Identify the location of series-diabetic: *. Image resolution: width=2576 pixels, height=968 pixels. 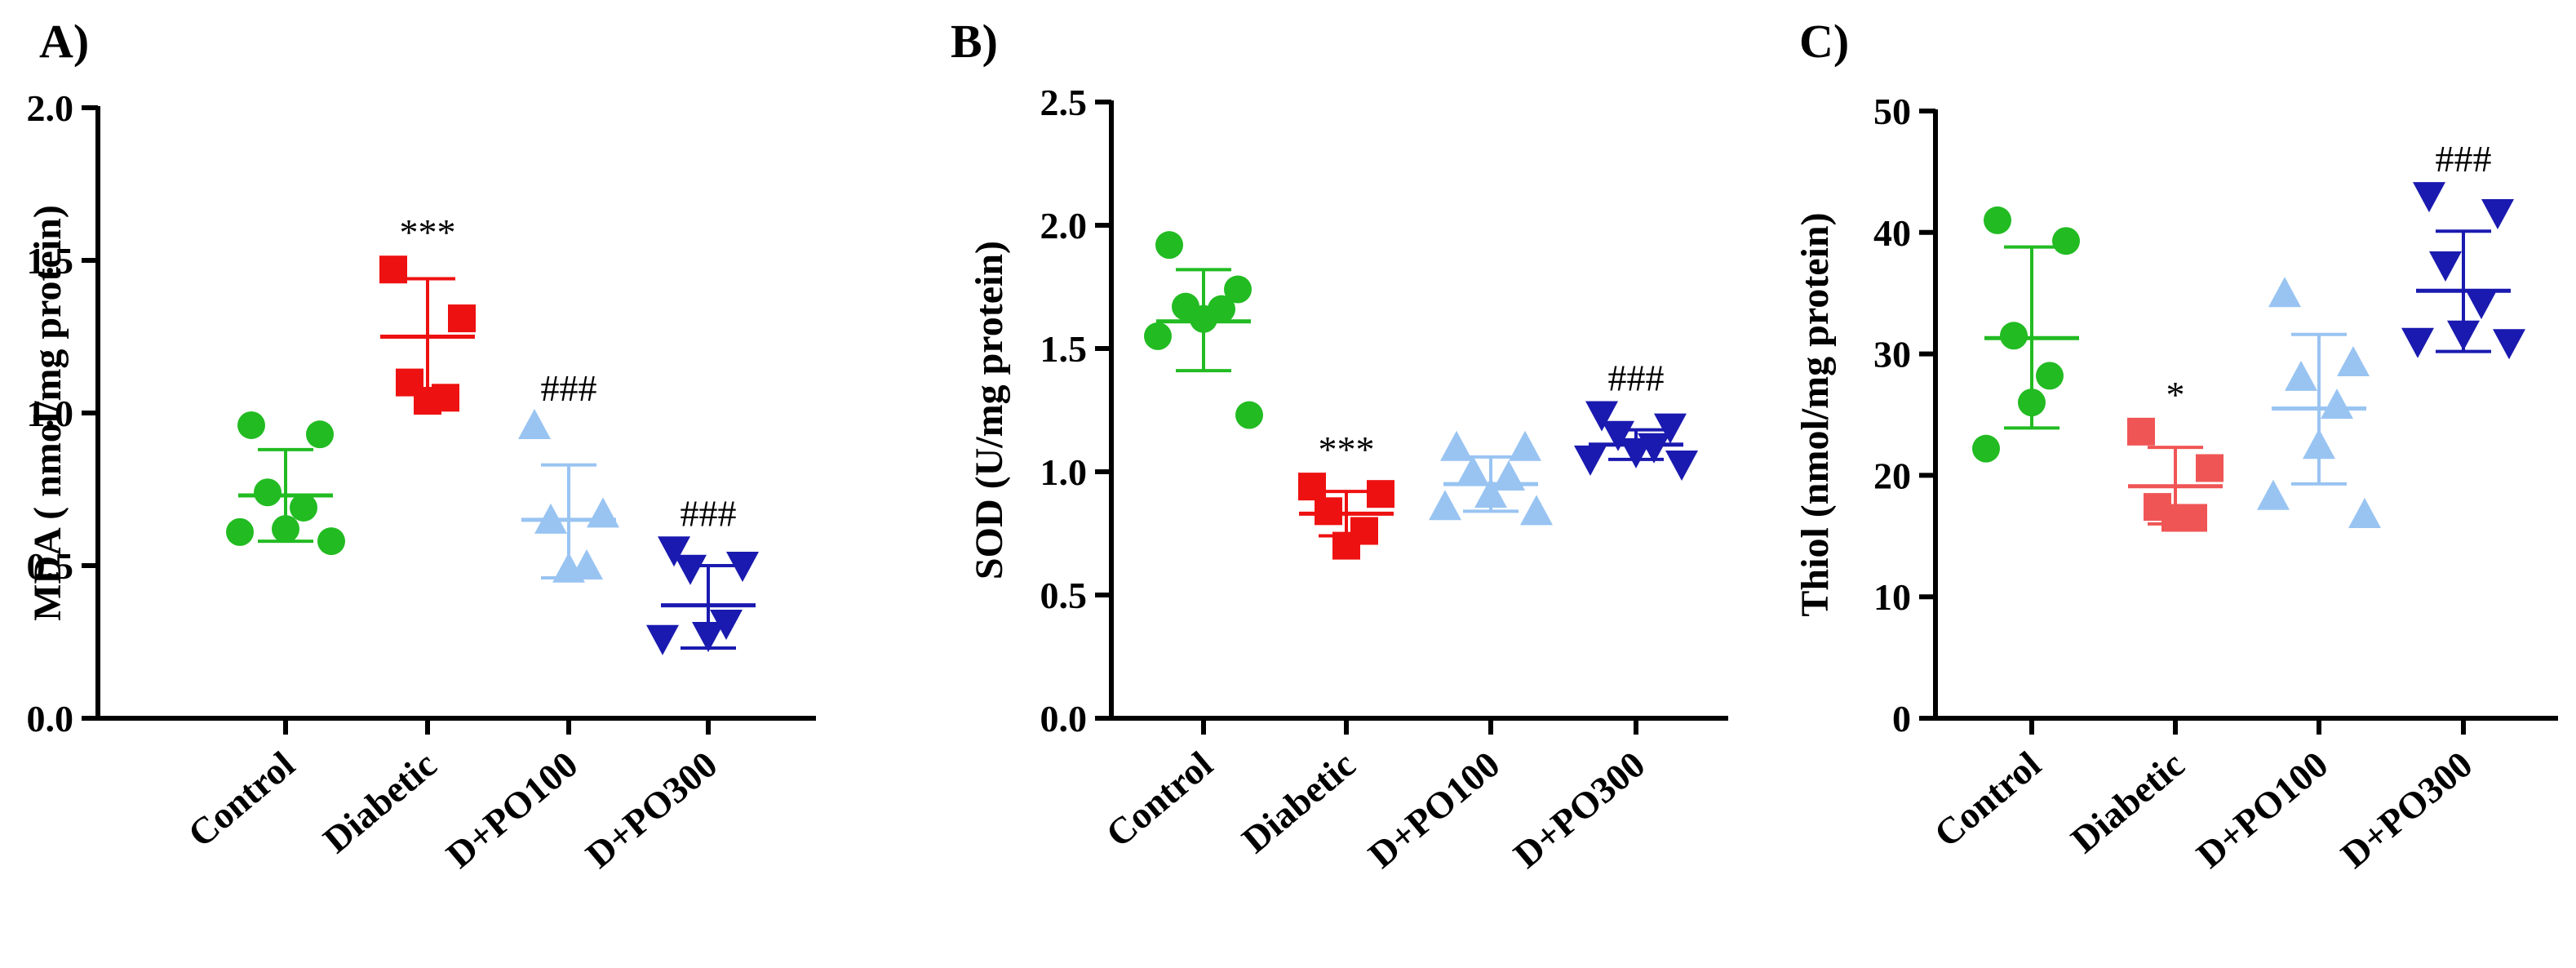
(2175, 453).